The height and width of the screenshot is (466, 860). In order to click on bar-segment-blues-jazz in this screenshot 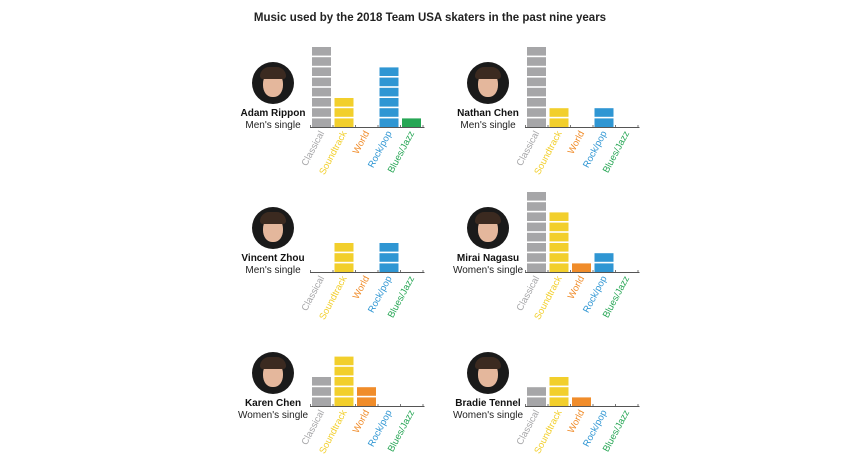, I will do `click(411, 122)`.